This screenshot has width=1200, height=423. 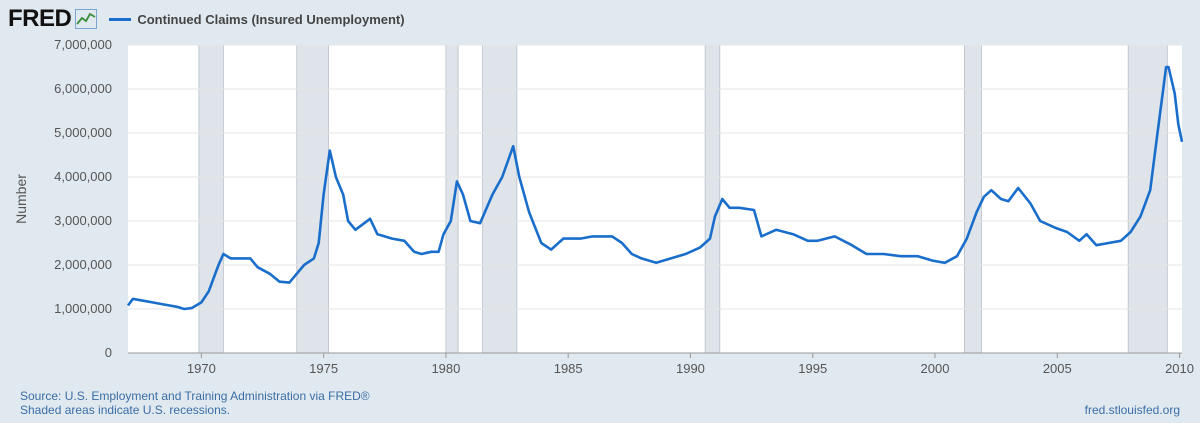 I want to click on legend-swatch, so click(x=120, y=19).